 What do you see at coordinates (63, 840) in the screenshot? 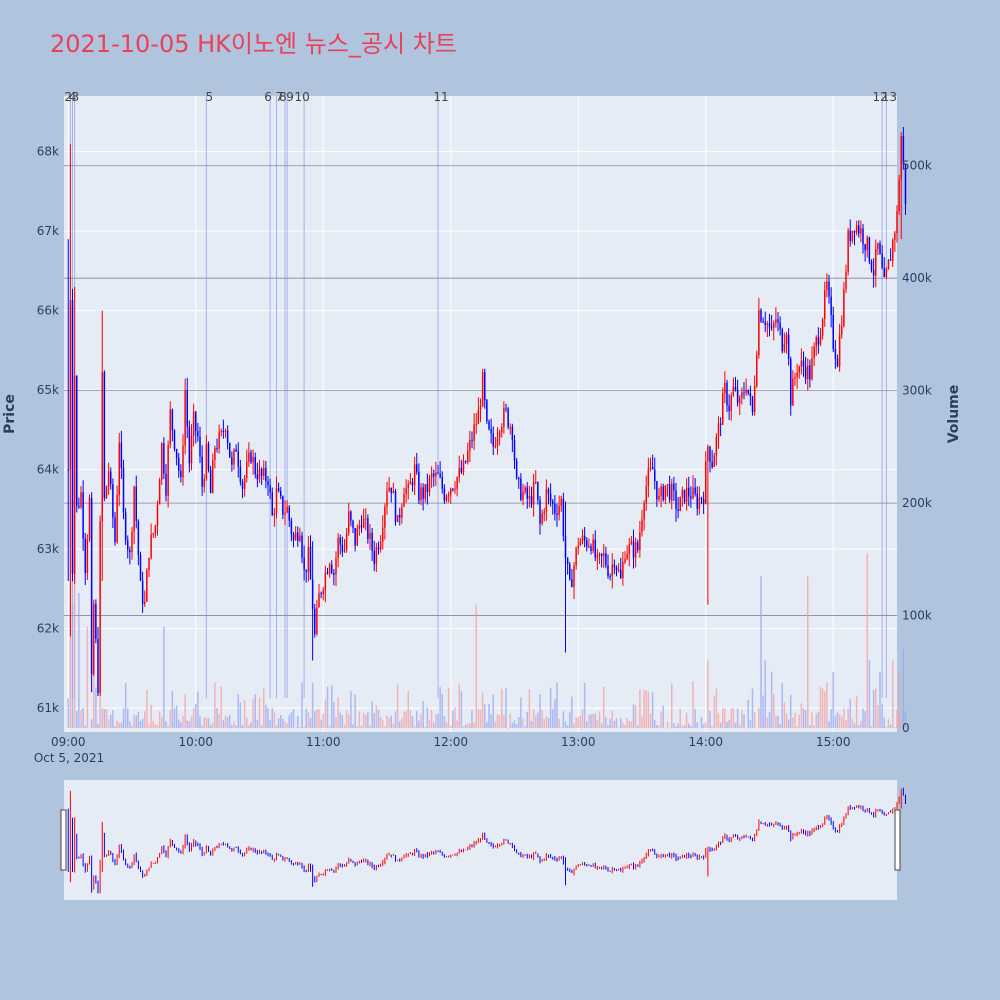
I see `range-slider-left-handle` at bounding box center [63, 840].